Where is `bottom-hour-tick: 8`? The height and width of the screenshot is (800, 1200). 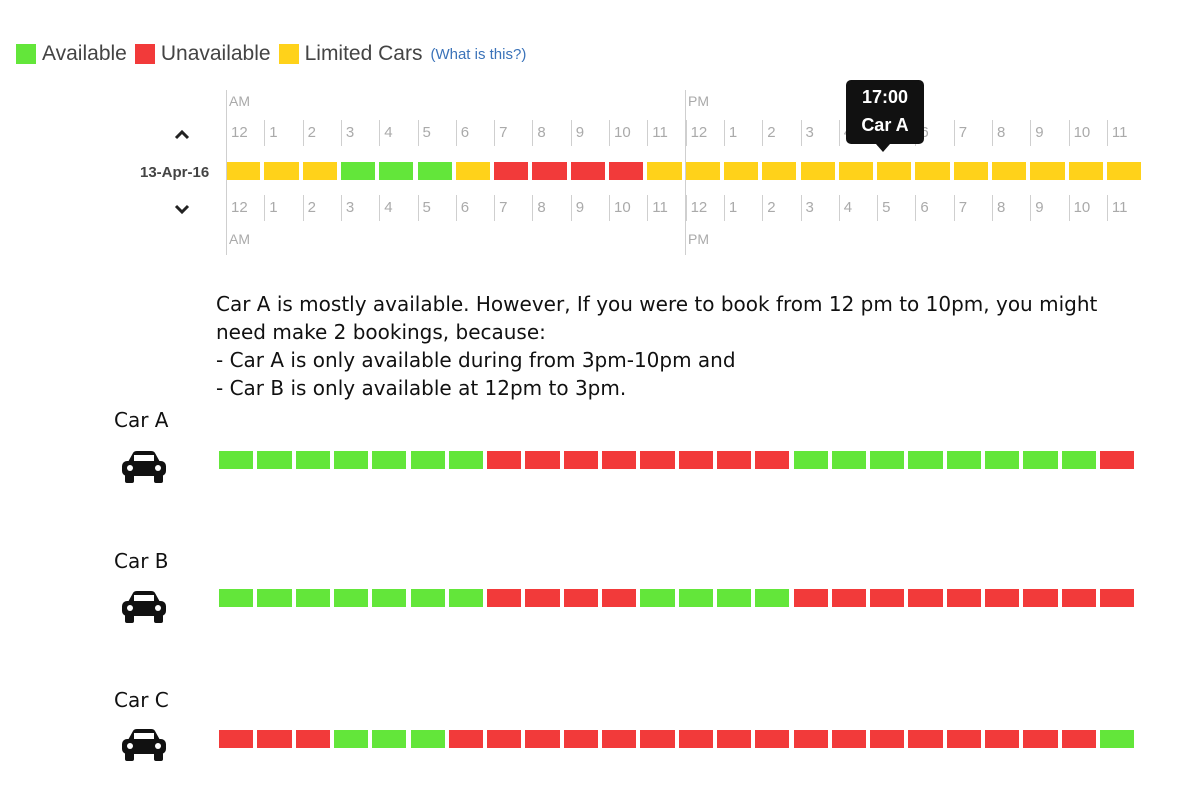 bottom-hour-tick: 8 is located at coordinates (539, 208).